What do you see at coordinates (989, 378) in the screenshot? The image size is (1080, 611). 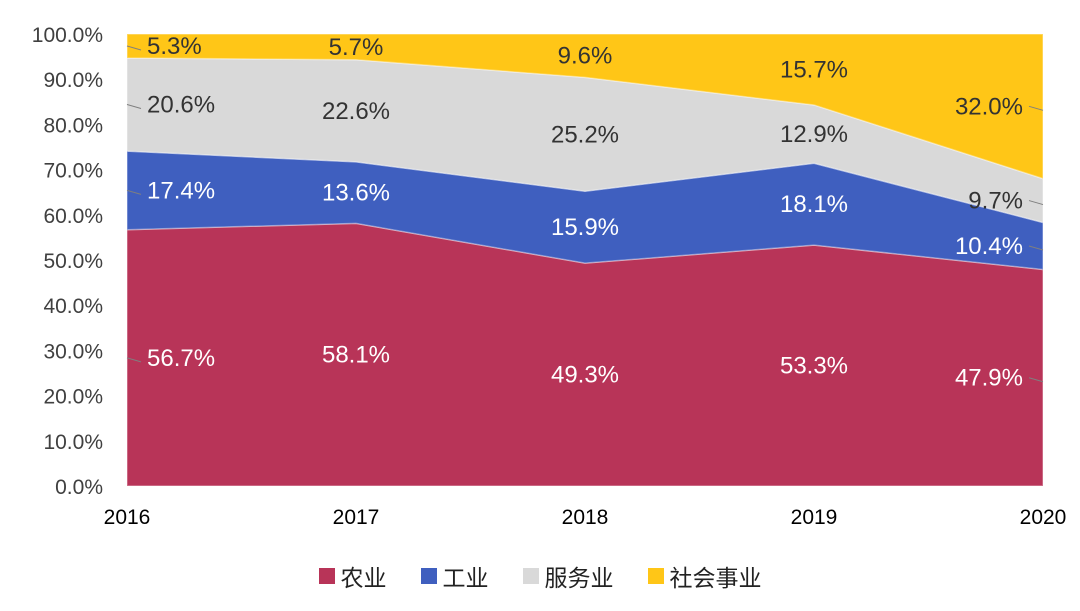 I see `data-label: 47.9%` at bounding box center [989, 378].